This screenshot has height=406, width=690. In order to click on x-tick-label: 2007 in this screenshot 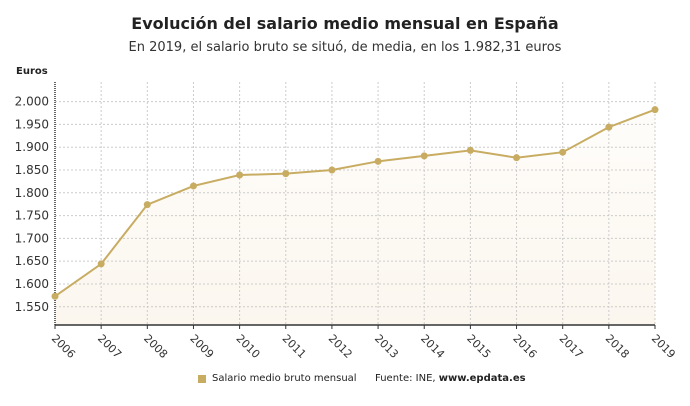, I will do `click(109, 346)`.